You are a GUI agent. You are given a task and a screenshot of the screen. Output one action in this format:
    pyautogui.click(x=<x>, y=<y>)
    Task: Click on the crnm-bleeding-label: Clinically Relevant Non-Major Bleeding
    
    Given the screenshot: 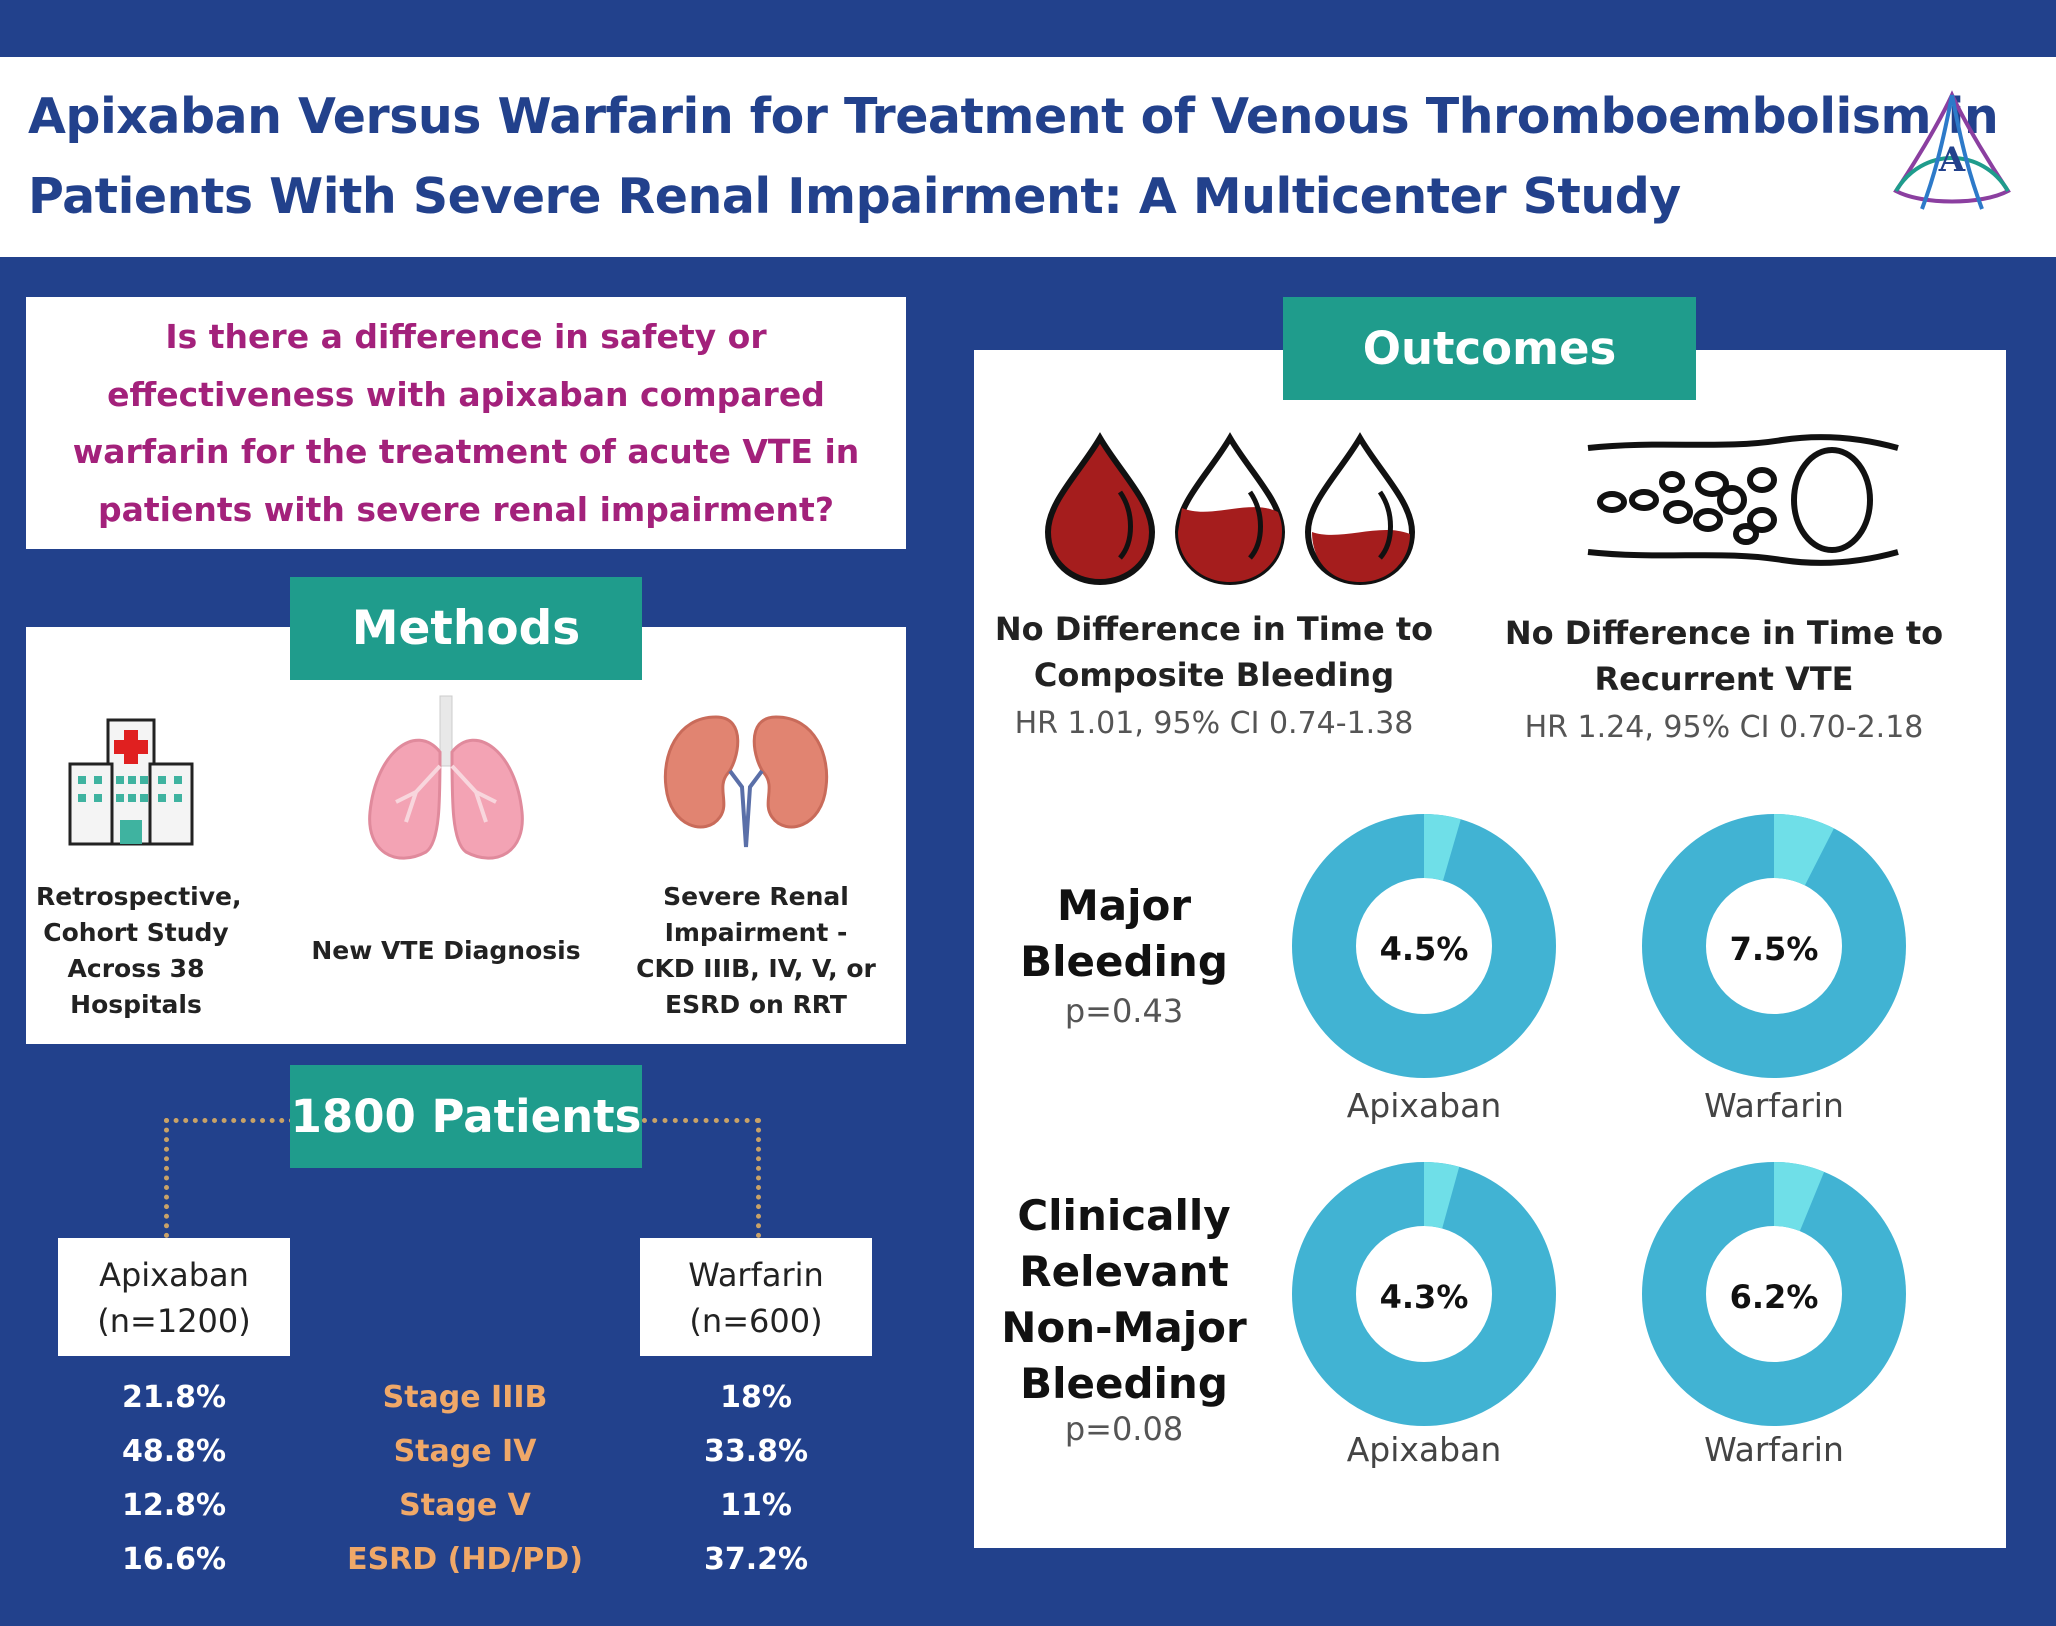 What is the action you would take?
    pyautogui.click(x=1124, y=1300)
    